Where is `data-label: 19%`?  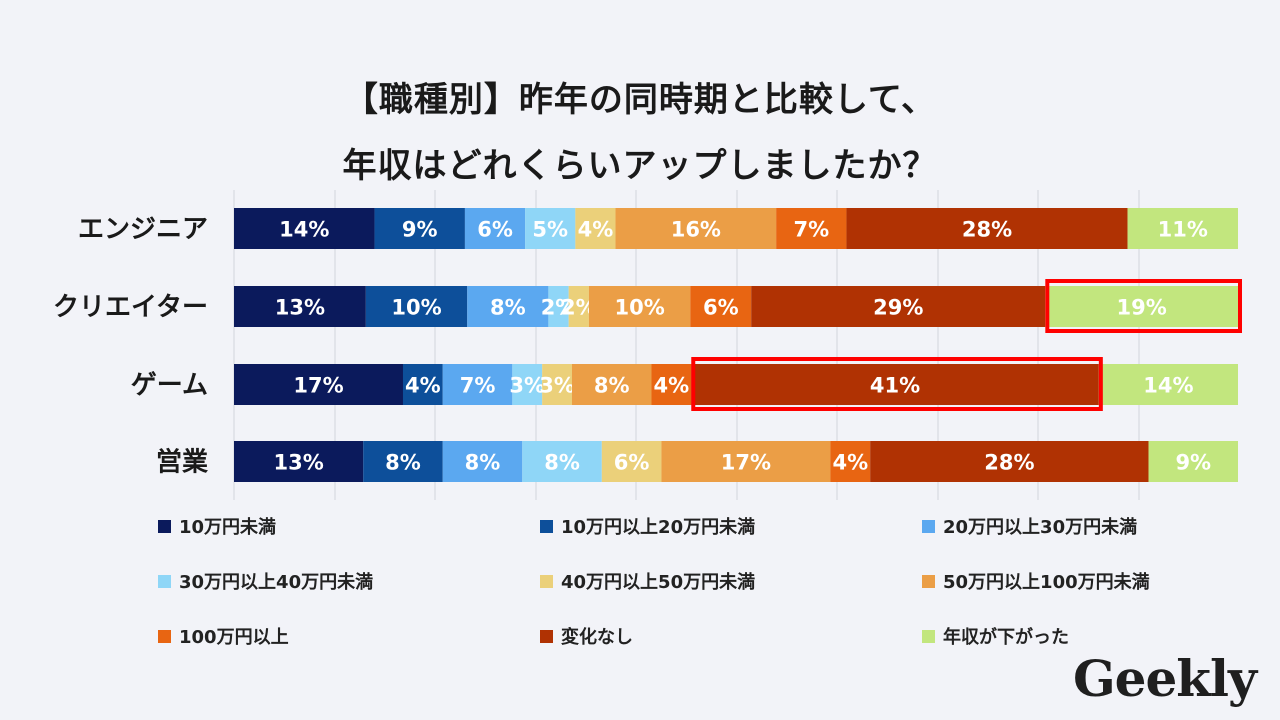
data-label: 19% is located at coordinates (1142, 308).